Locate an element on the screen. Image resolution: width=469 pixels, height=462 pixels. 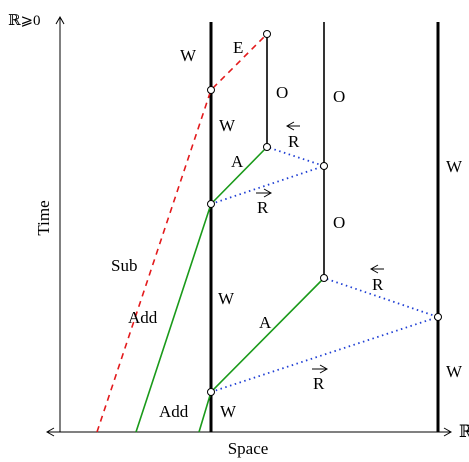
x-axis-label: ℝ is located at coordinates (464, 431).